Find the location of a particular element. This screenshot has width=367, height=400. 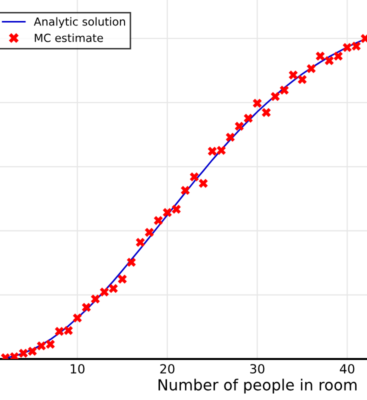

x-tick-label: 20 is located at coordinates (167, 369).